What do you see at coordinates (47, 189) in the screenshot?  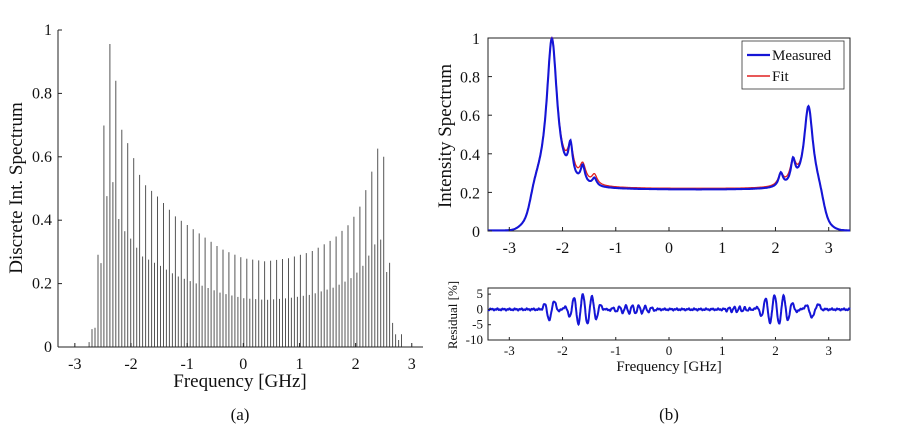 I see `panel-a-y-ticks: 0 0.2 0.4 0.6 0.8 1` at bounding box center [47, 189].